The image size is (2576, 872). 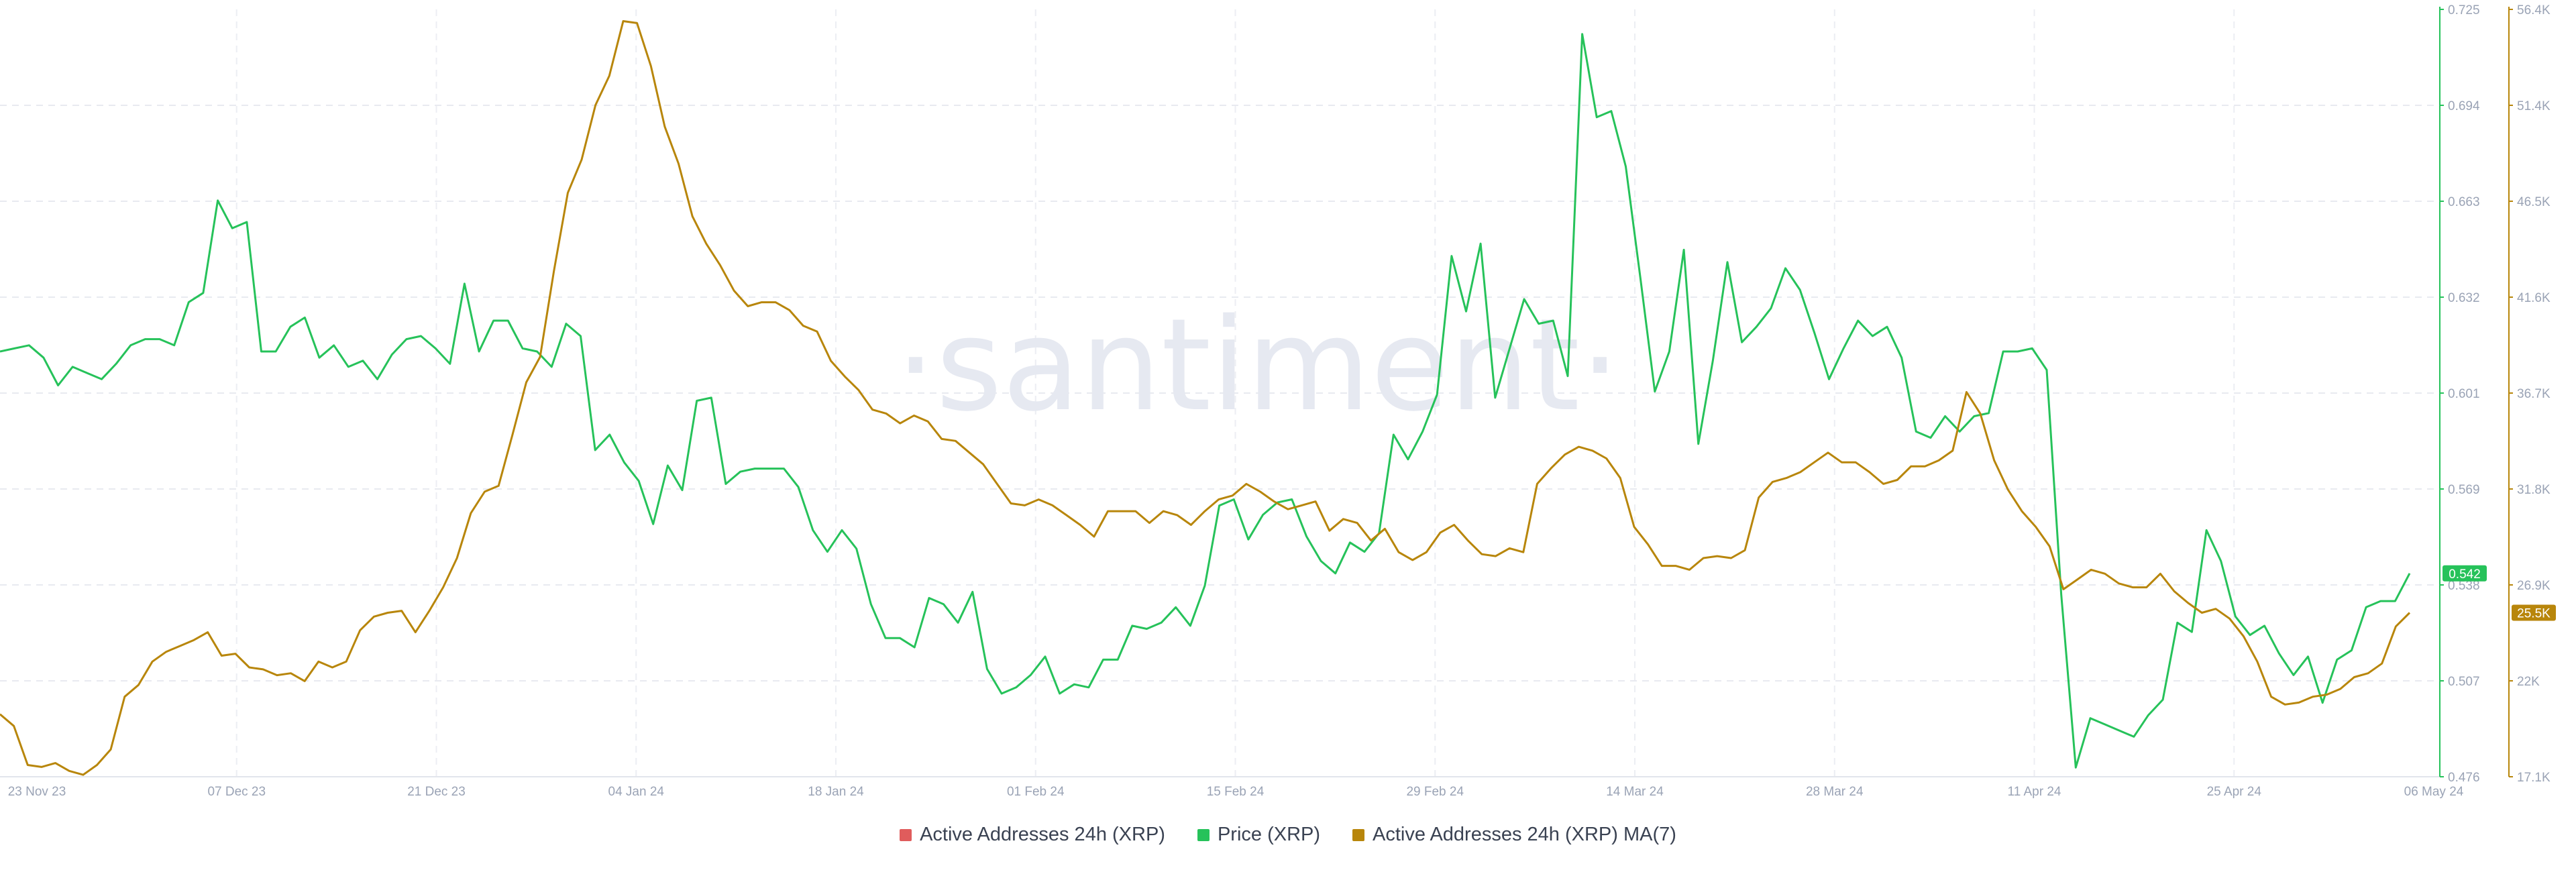 I want to click on legend-label-active-addresses: Active Addresses 24h (XRP), so click(x=1042, y=834).